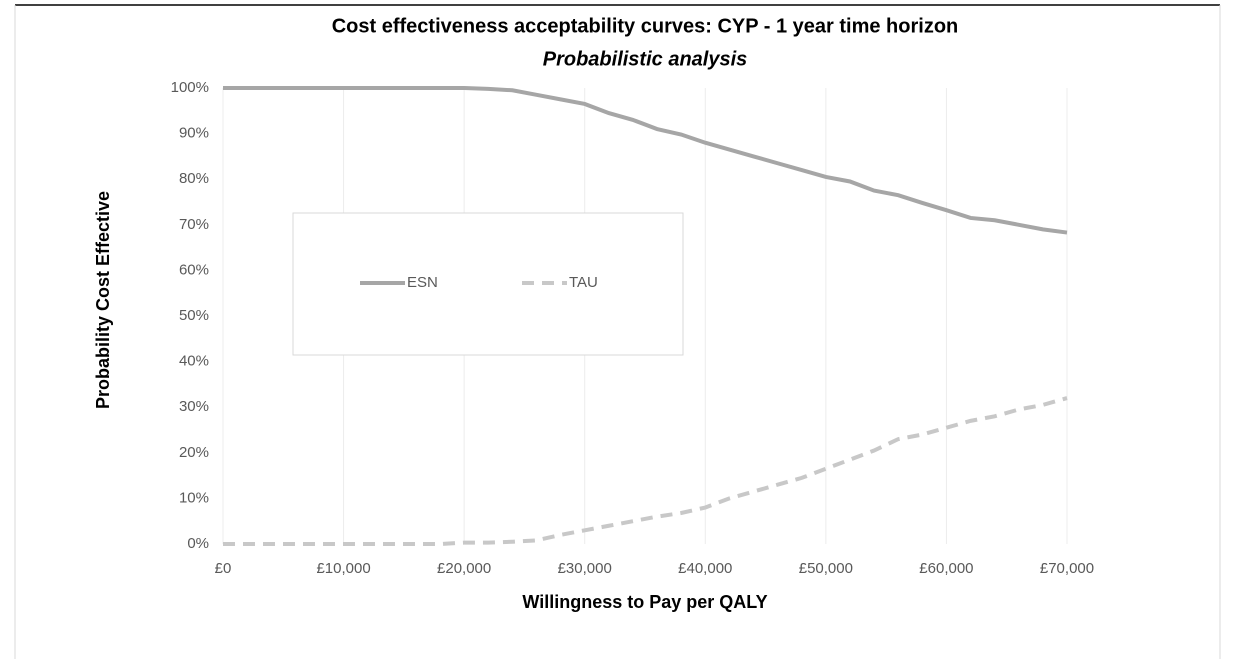  What do you see at coordinates (194, 452) in the screenshot?
I see `y-tick-label: 20%` at bounding box center [194, 452].